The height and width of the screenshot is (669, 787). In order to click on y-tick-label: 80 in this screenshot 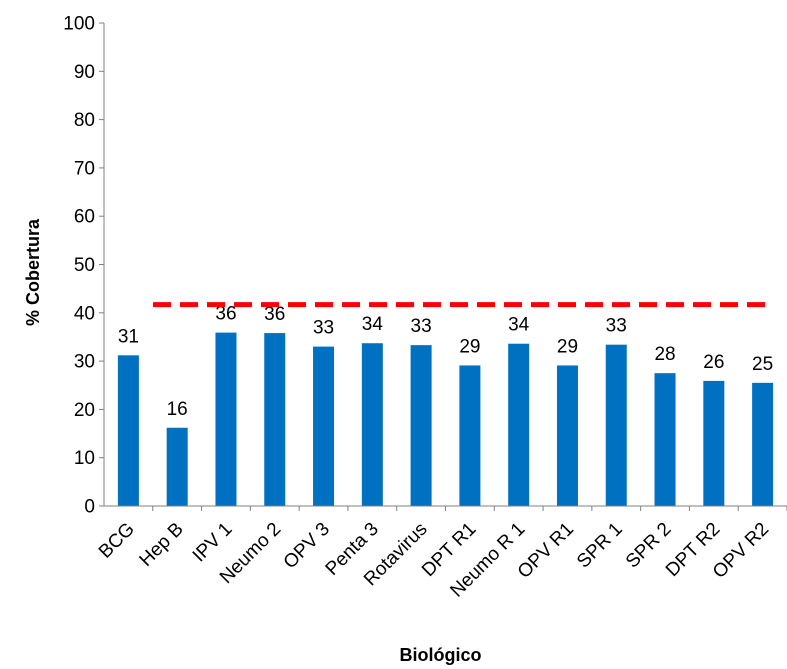, I will do `click(84, 120)`.